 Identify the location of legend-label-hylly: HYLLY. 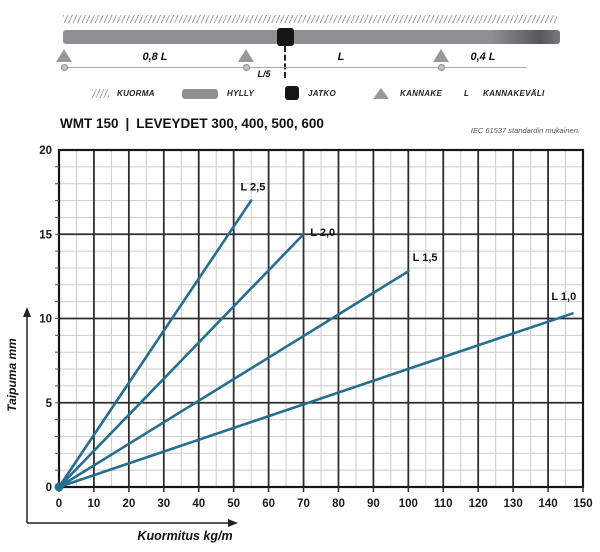
(241, 93).